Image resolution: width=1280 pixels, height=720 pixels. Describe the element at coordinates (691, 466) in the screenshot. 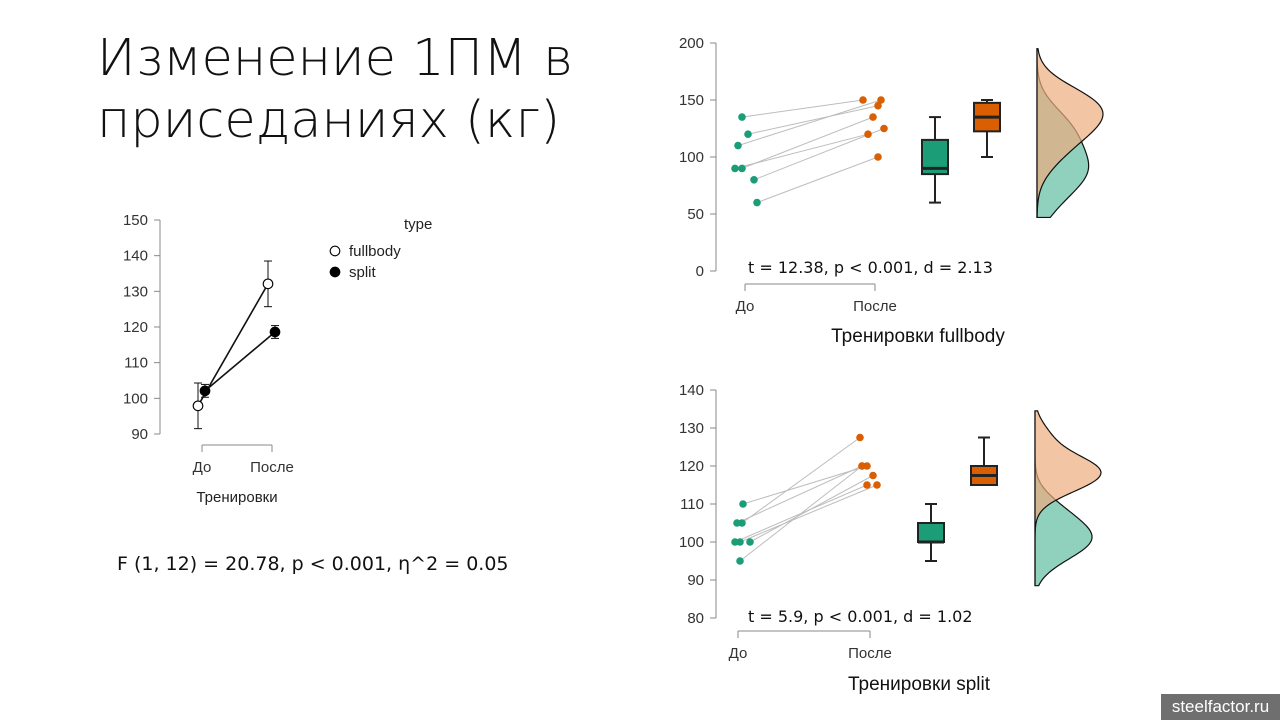

I see `split-y-axis-tick-label: 120` at that location.